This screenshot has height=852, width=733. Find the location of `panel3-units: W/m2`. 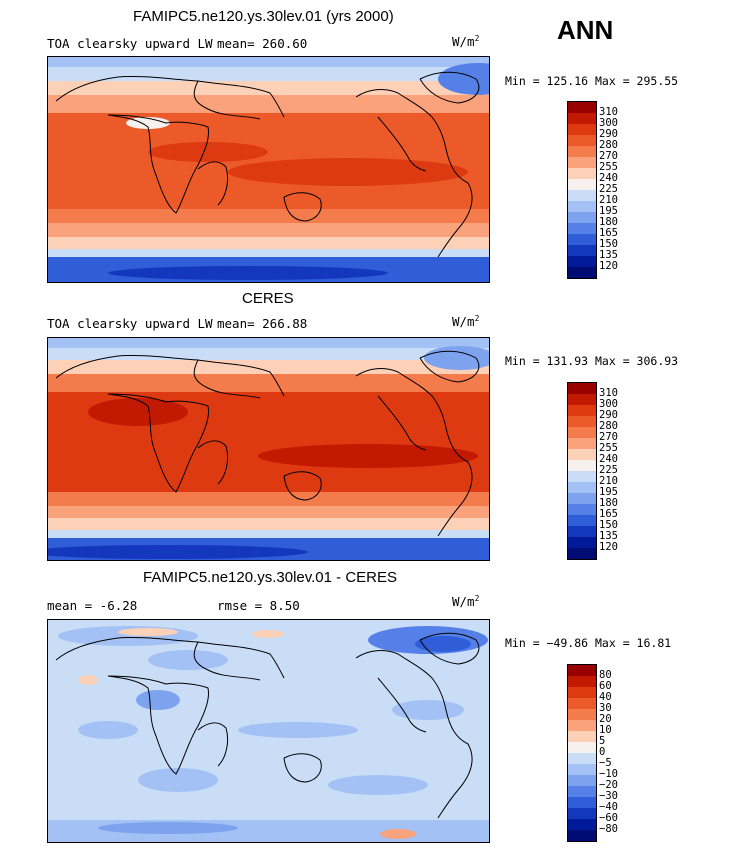

panel3-units: W/m2 is located at coordinates (466, 601).